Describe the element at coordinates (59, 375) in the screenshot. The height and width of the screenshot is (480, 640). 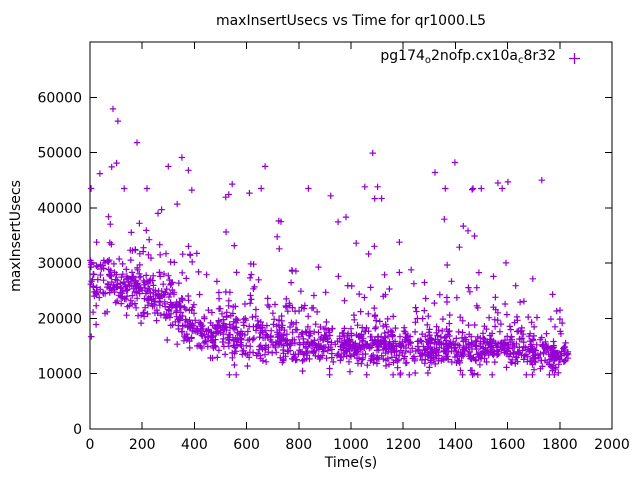
I see `y-tick-label: 10000` at that location.